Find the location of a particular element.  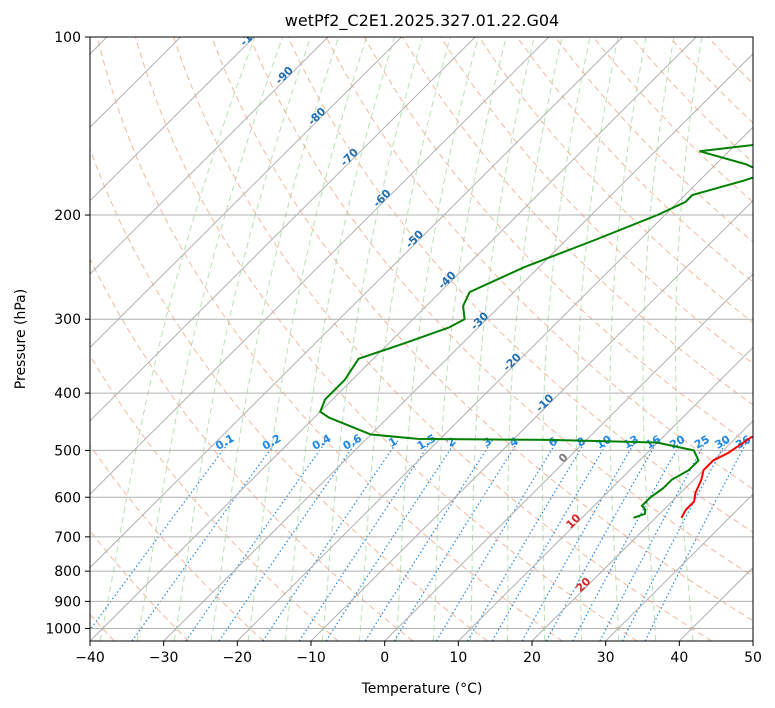

x-tick-label: 10 is located at coordinates (458, 658).